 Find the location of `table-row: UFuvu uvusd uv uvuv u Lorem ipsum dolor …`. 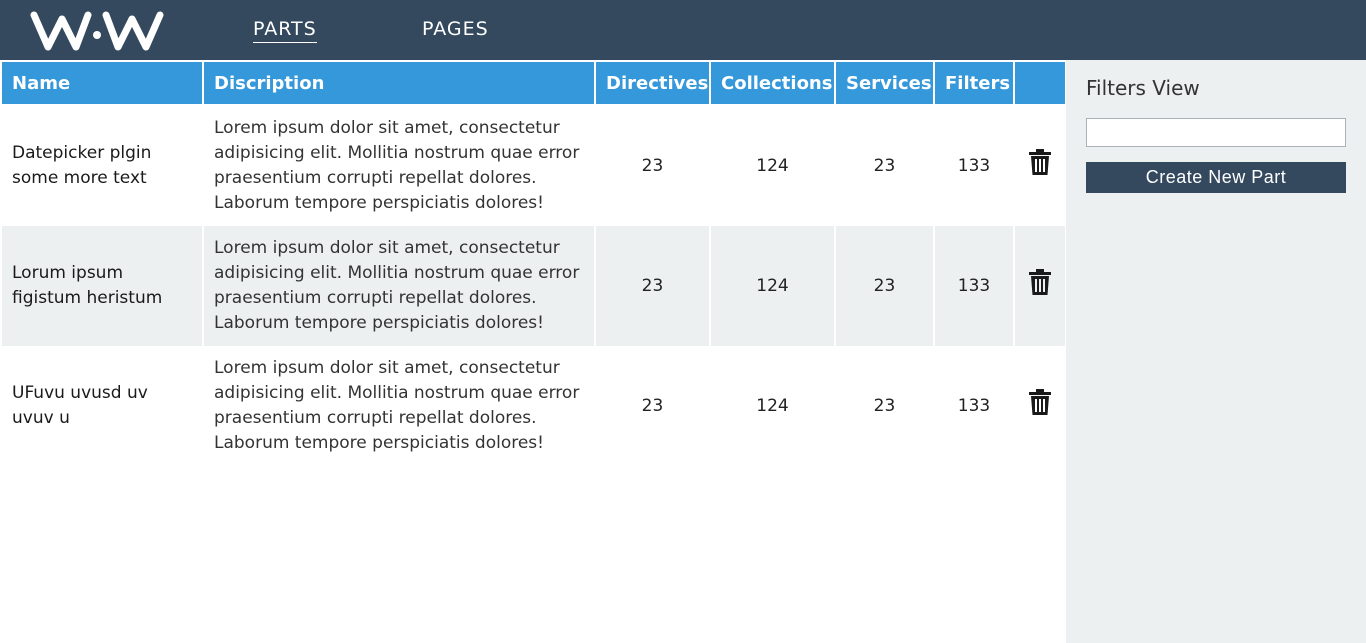

table-row: UFuvu uvusd uv uvuv u Lorem ipsum dolor … is located at coordinates (533, 406).